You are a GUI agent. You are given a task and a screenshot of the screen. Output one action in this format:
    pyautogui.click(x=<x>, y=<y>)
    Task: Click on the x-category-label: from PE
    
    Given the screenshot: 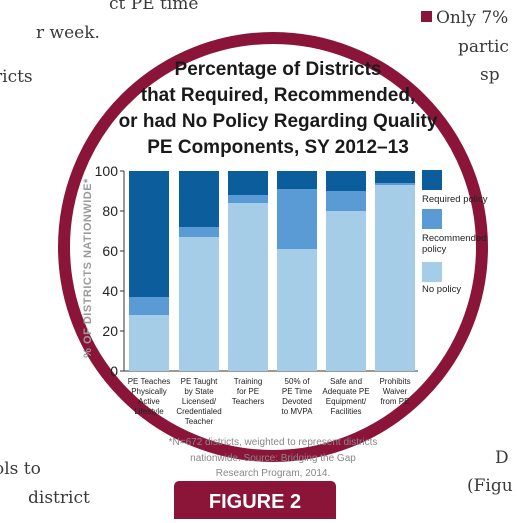 What is the action you would take?
    pyautogui.click(x=395, y=401)
    